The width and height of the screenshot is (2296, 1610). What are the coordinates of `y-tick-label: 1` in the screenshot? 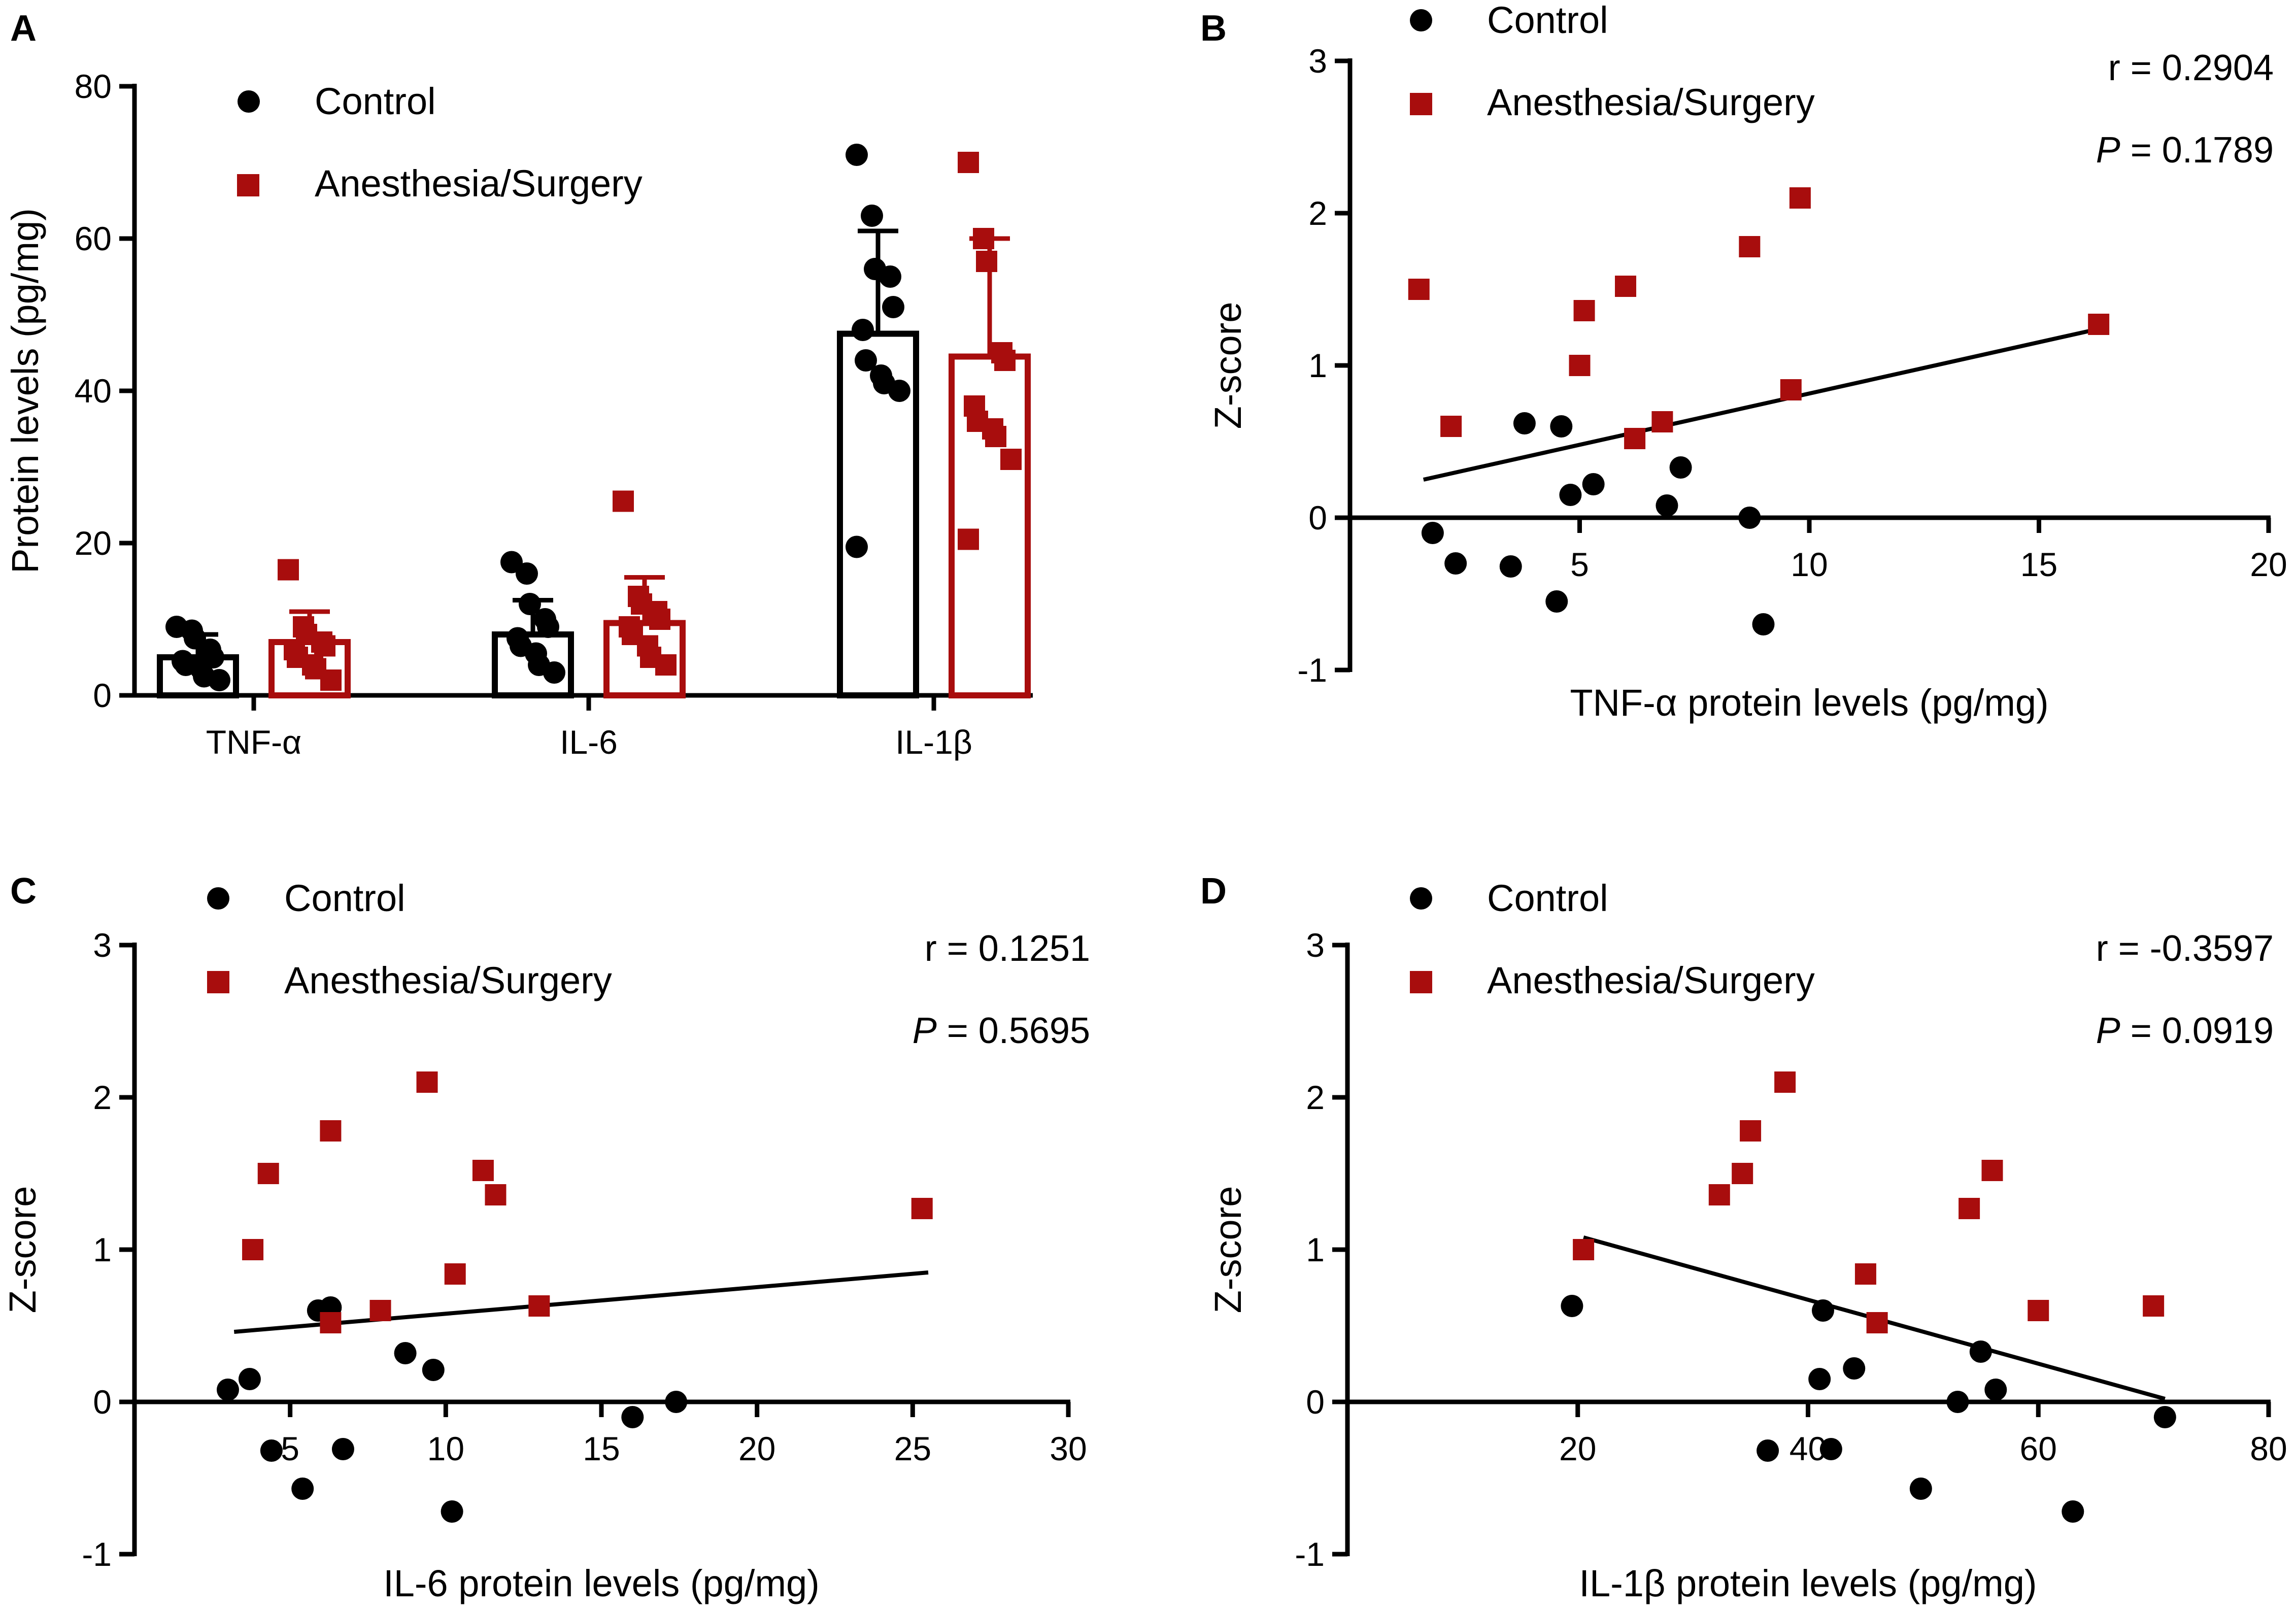 It's located at (1315, 1249).